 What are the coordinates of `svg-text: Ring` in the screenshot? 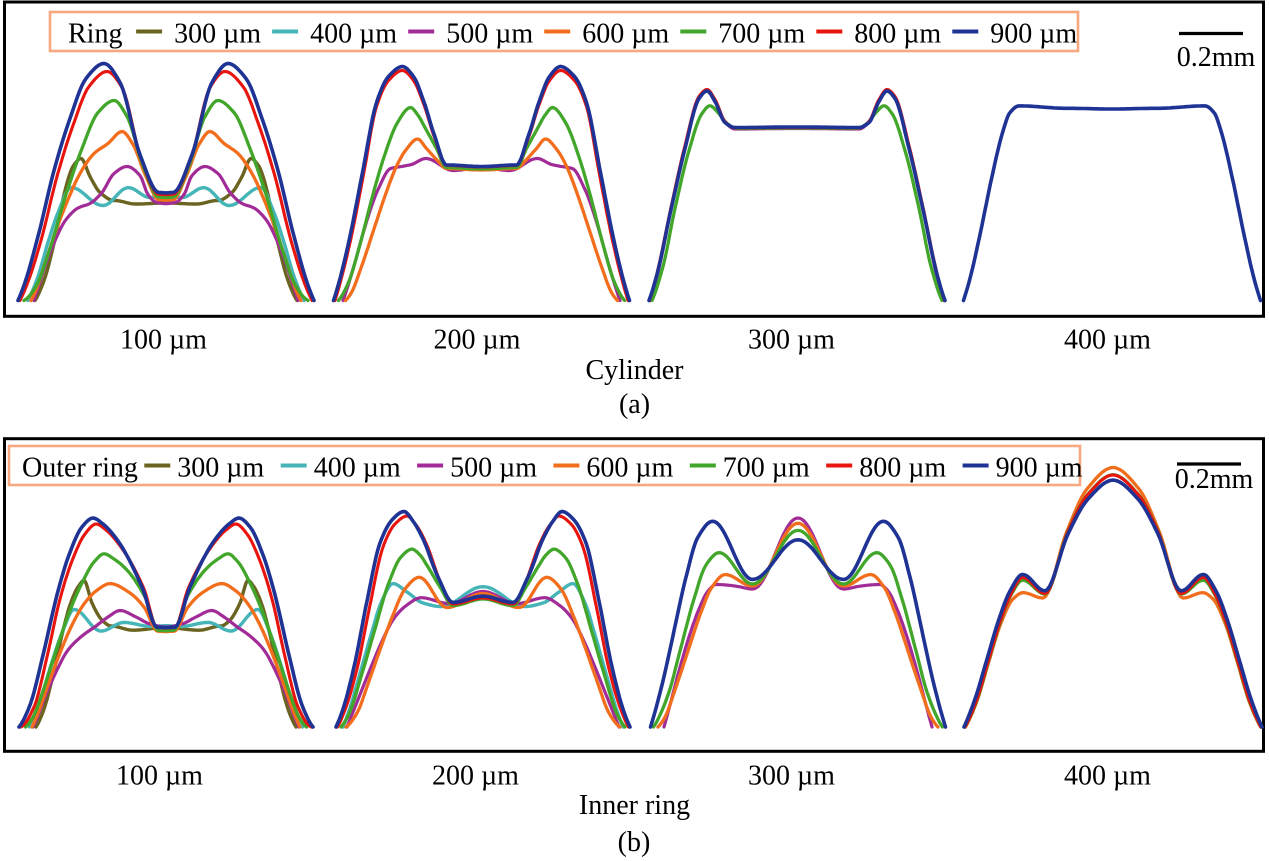 It's located at (95, 34).